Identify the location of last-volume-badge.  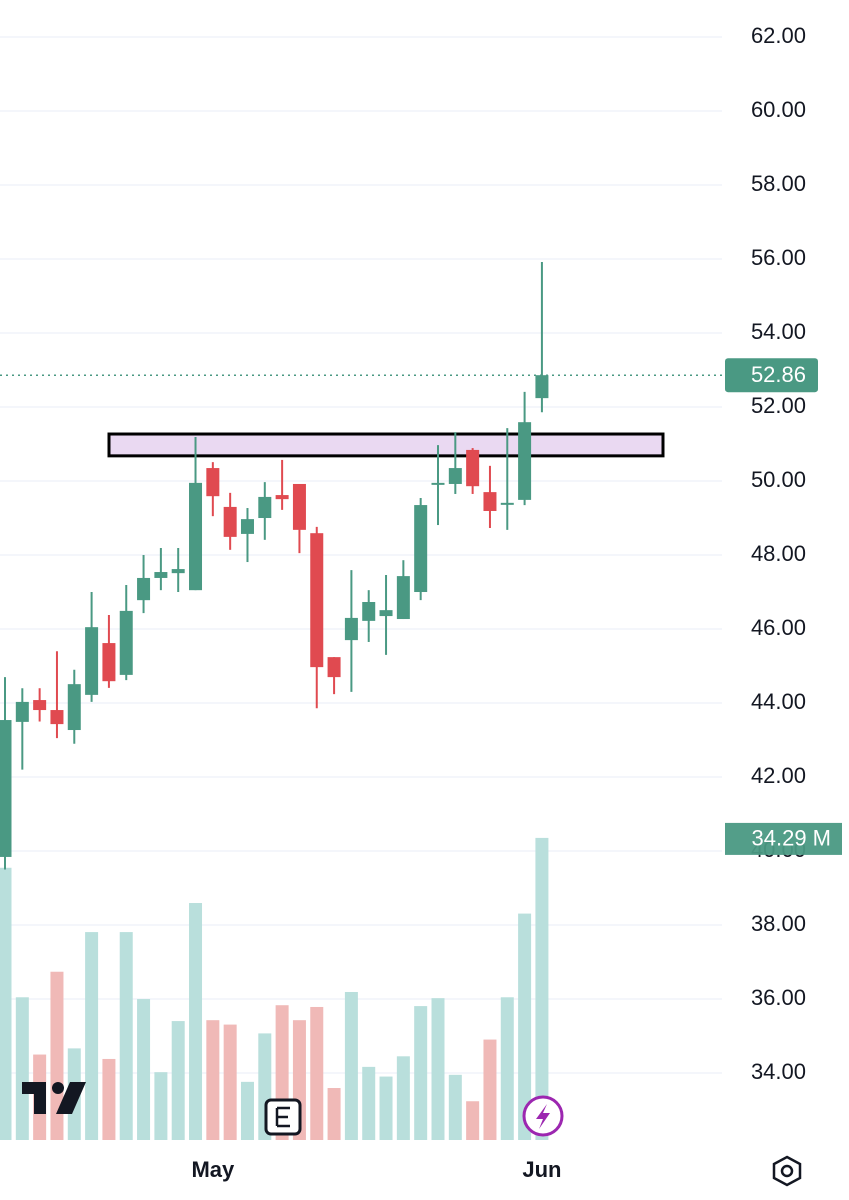
(783, 838).